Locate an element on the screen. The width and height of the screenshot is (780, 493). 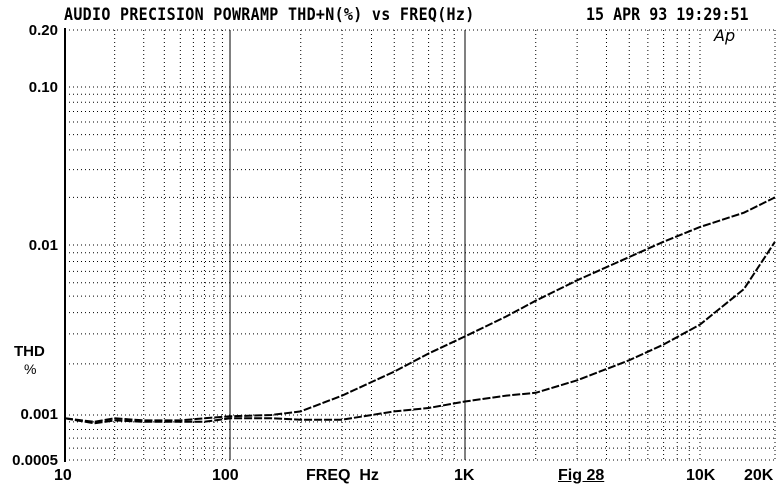
ap-logo: Ap is located at coordinates (725, 35).